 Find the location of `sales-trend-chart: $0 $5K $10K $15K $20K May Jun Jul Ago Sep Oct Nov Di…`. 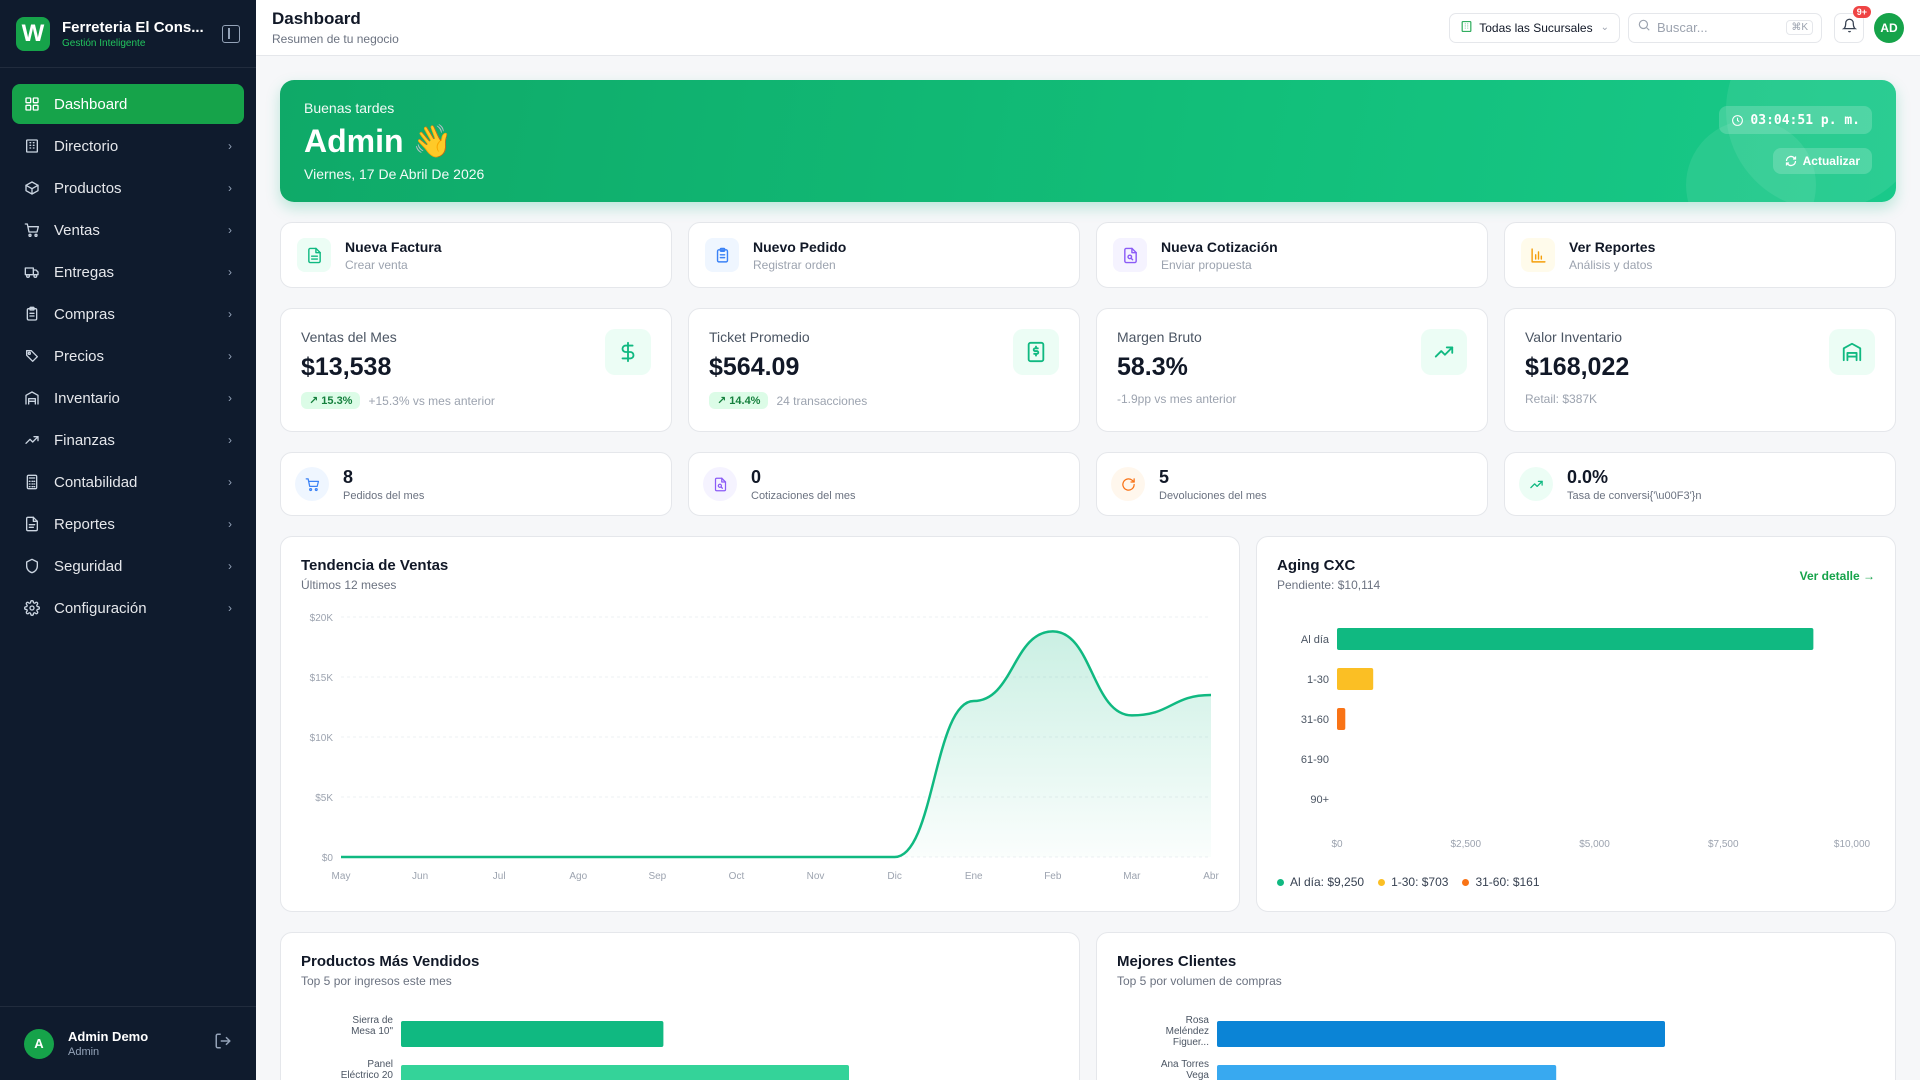

sales-trend-chart: $0 $5K $10K $15K $20K May Jun Jul Ago Sep Oct Nov Di… is located at coordinates (765, 747).